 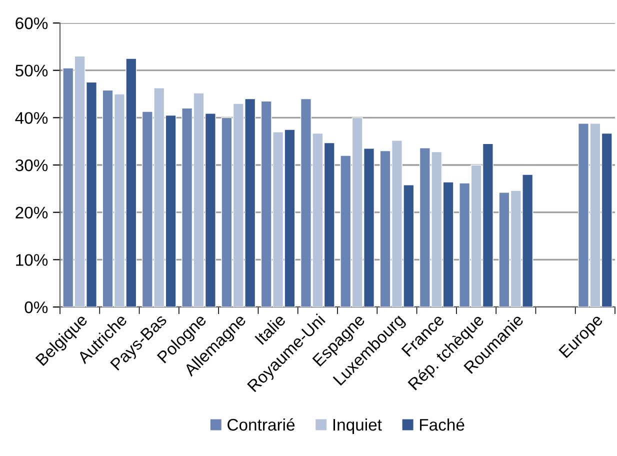 What do you see at coordinates (442, 424) in the screenshot?
I see `legend-label: Faché` at bounding box center [442, 424].